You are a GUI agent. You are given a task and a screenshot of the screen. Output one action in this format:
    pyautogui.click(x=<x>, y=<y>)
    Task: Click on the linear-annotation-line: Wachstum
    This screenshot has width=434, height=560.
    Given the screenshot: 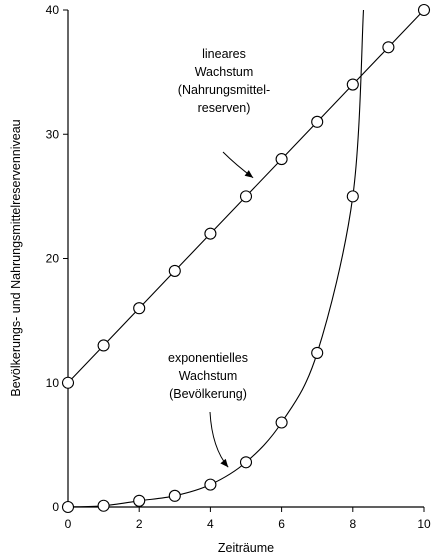 What is the action you would take?
    pyautogui.click(x=224, y=72)
    